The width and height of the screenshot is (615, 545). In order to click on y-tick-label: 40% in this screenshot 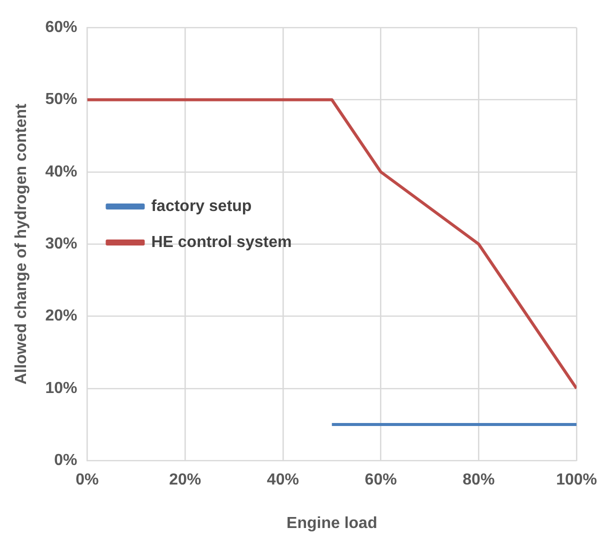, I will do `click(61, 171)`.